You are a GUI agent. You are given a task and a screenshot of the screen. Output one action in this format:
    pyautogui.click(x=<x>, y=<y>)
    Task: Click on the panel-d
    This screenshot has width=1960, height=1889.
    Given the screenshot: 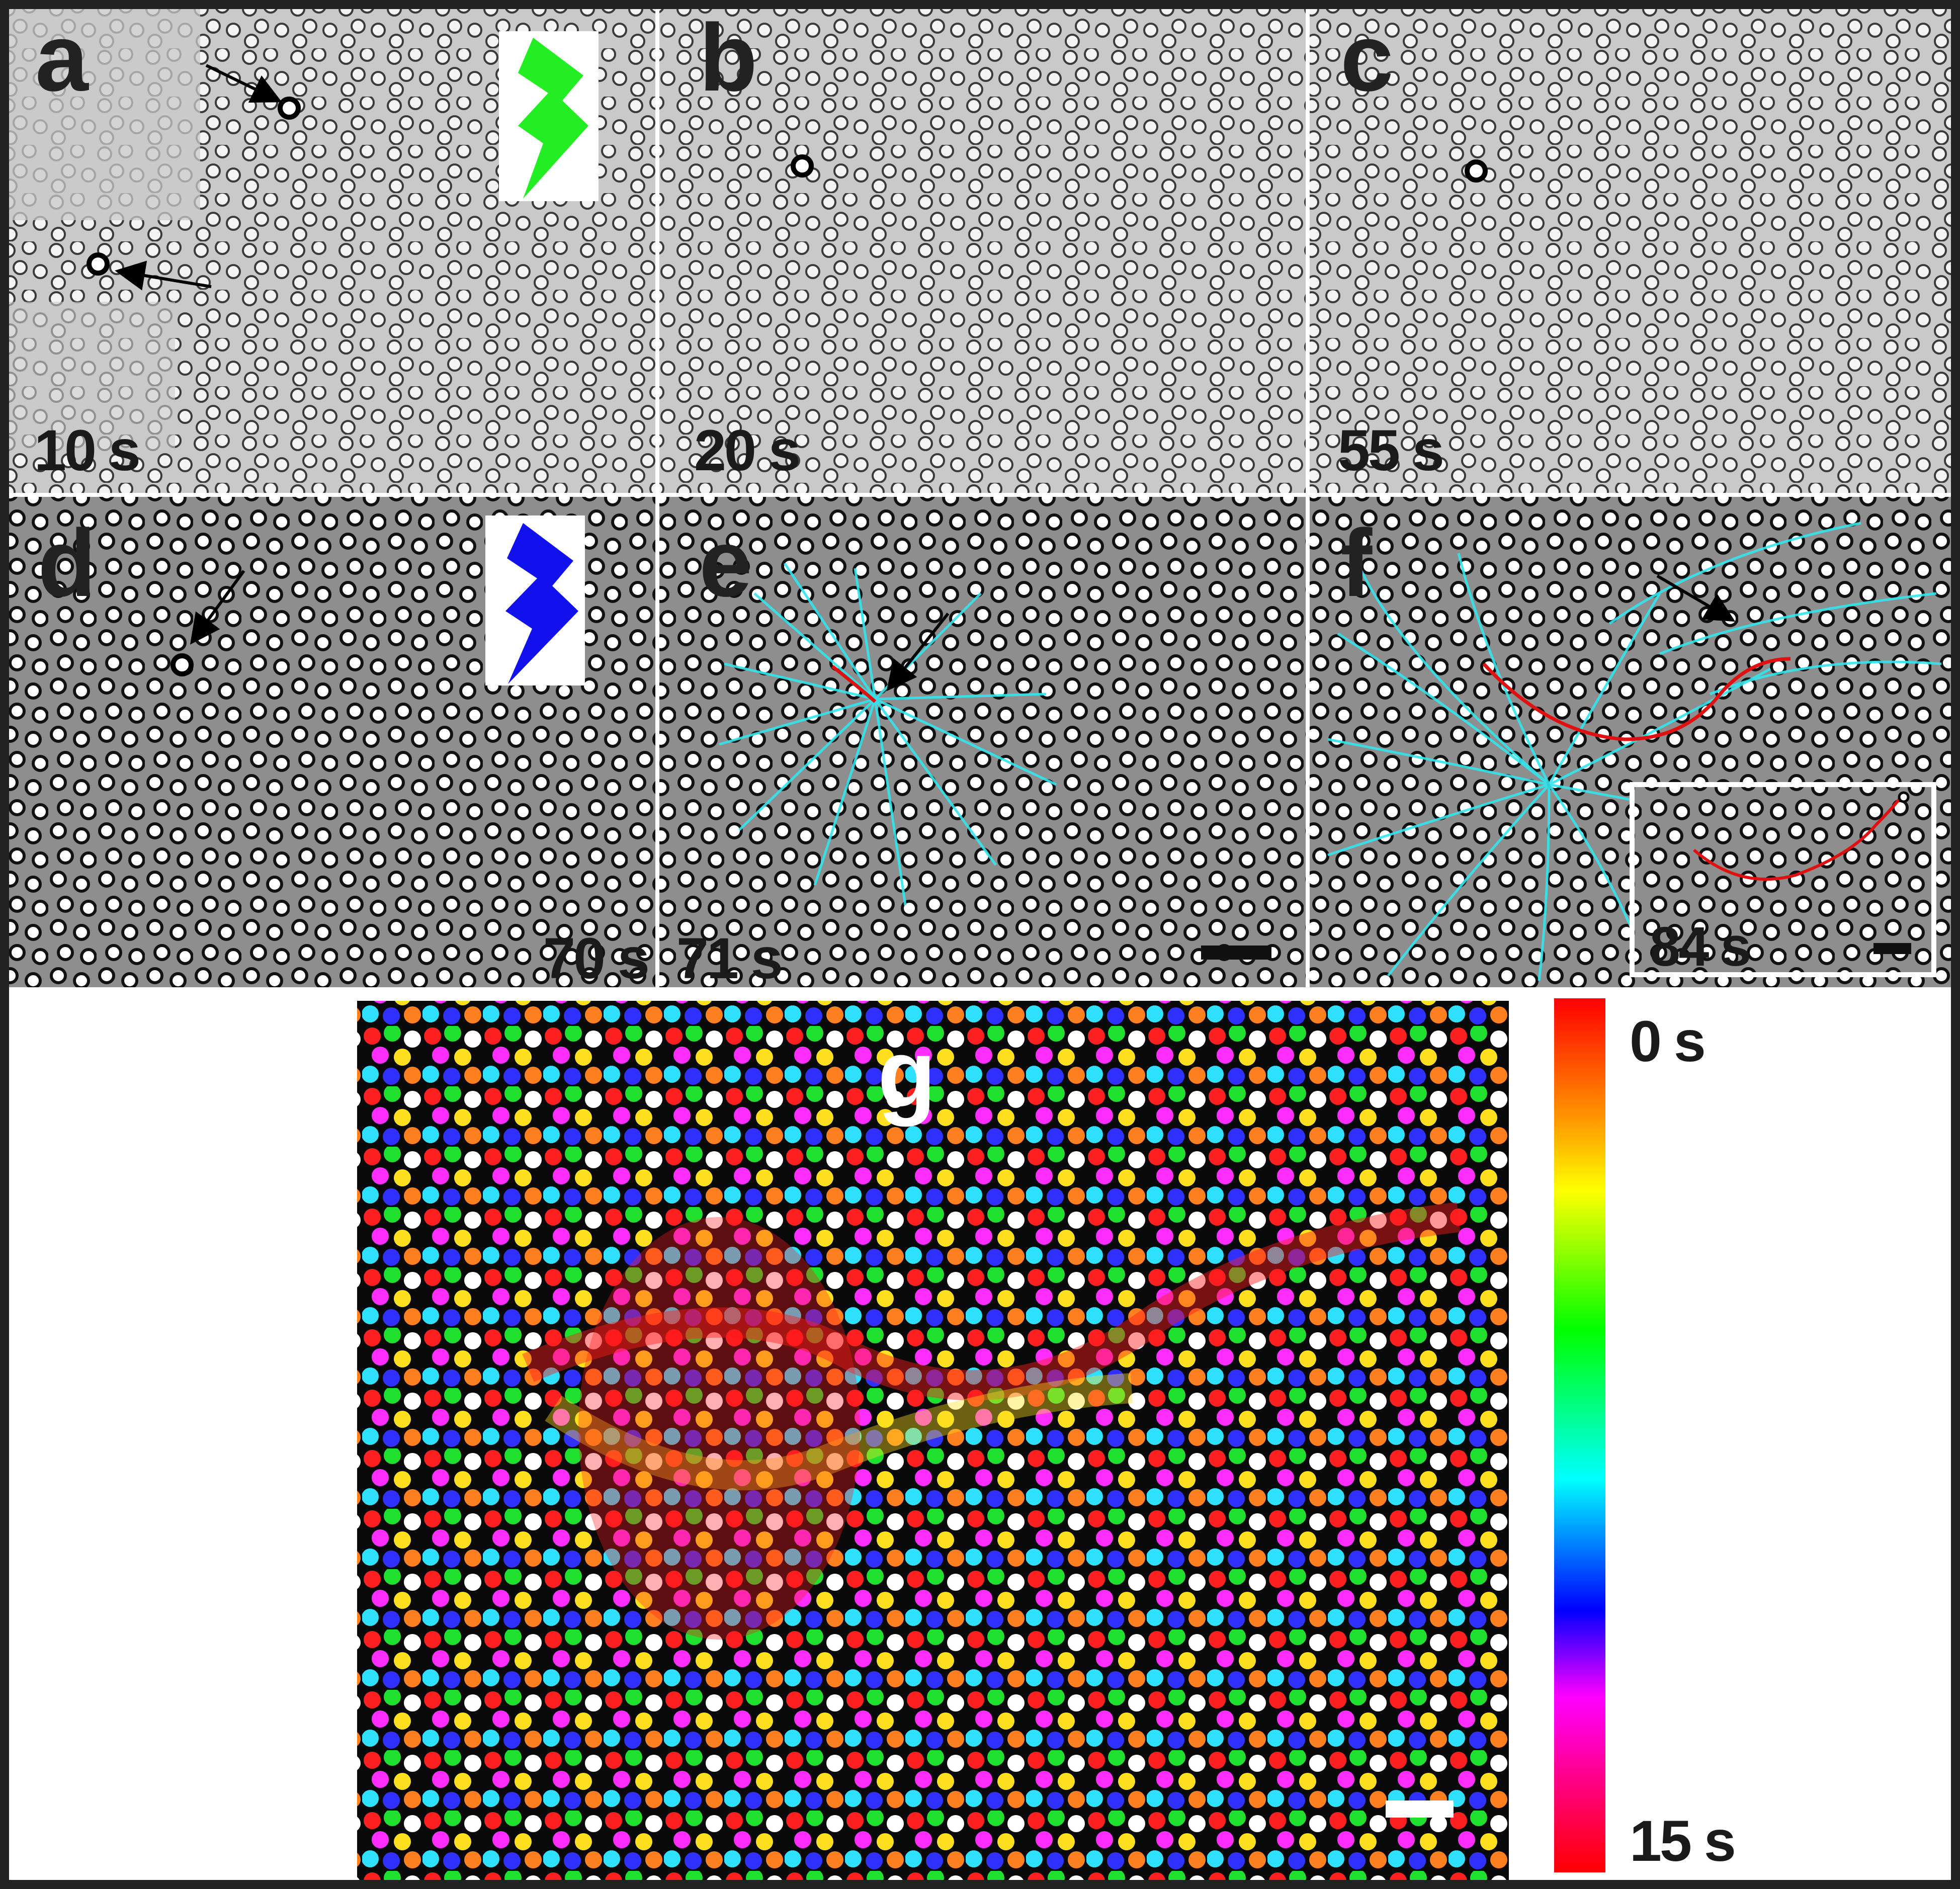 What is the action you would take?
    pyautogui.click(x=332, y=742)
    